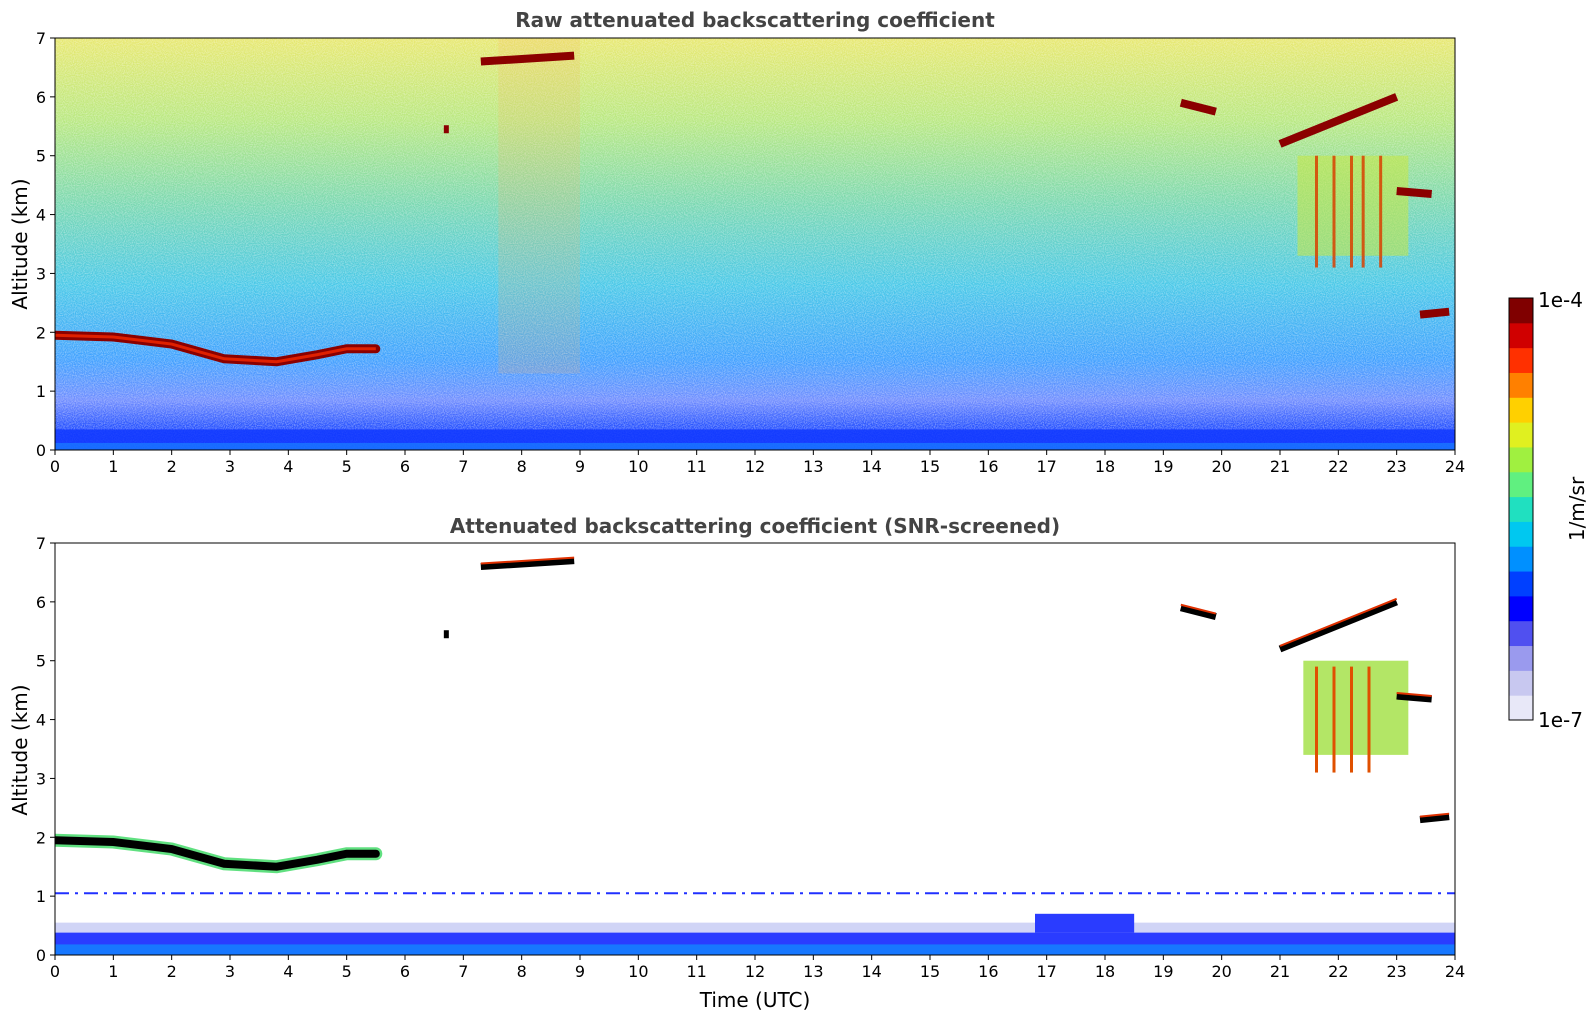 The height and width of the screenshot is (1020, 1595). Describe the element at coordinates (871, 466) in the screenshot. I see `x-tick-label: 14` at that location.